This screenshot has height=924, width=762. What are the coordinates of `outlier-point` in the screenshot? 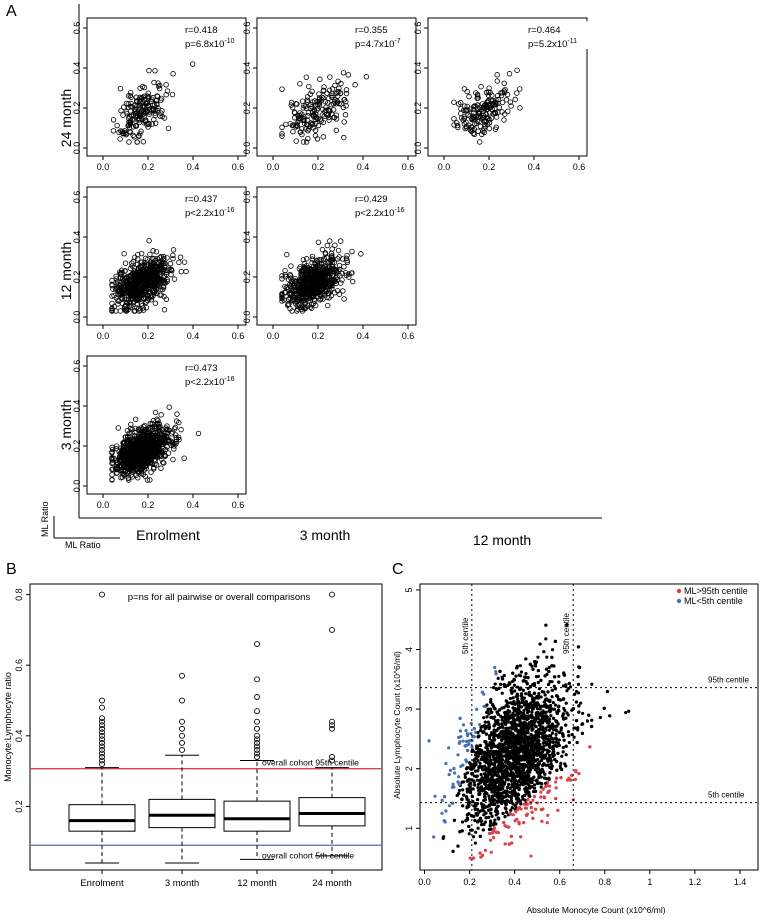 It's located at (257, 721).